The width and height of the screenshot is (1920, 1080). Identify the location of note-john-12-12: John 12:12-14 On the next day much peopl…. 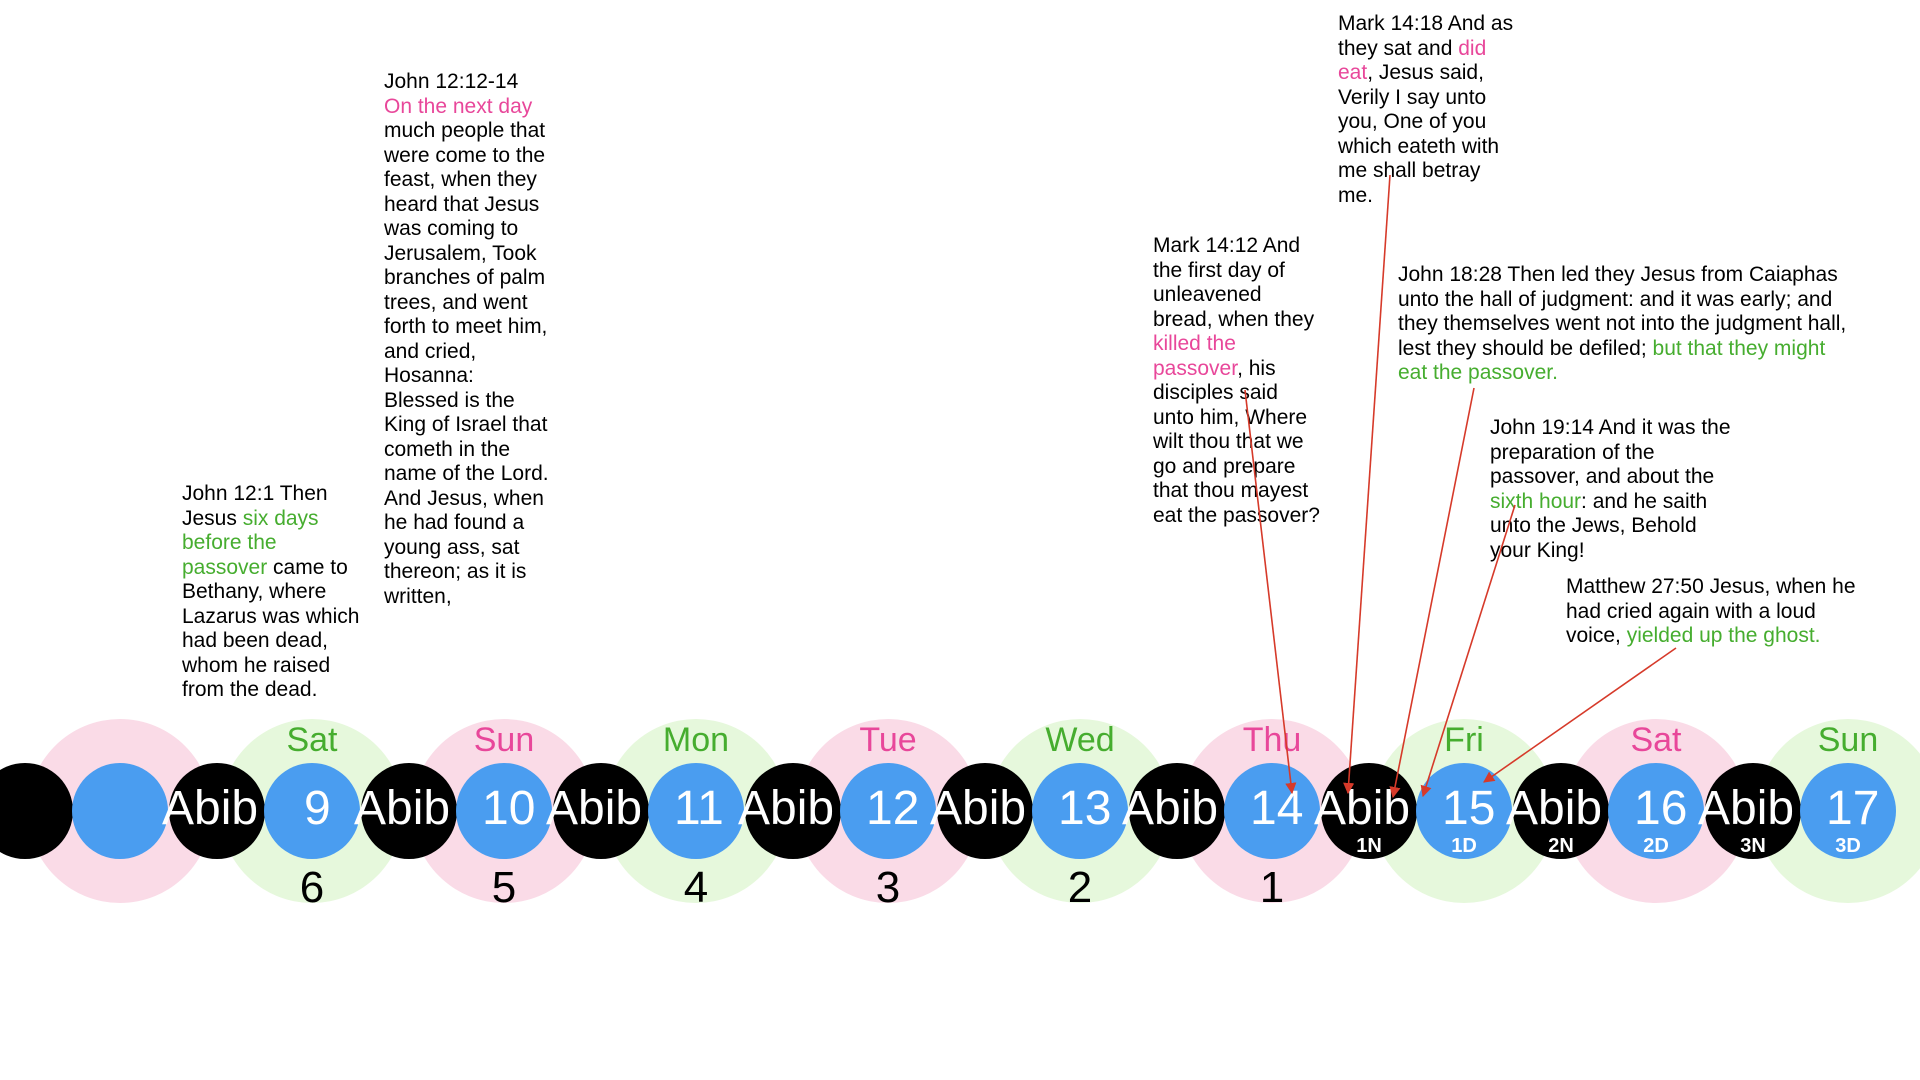
(467, 339).